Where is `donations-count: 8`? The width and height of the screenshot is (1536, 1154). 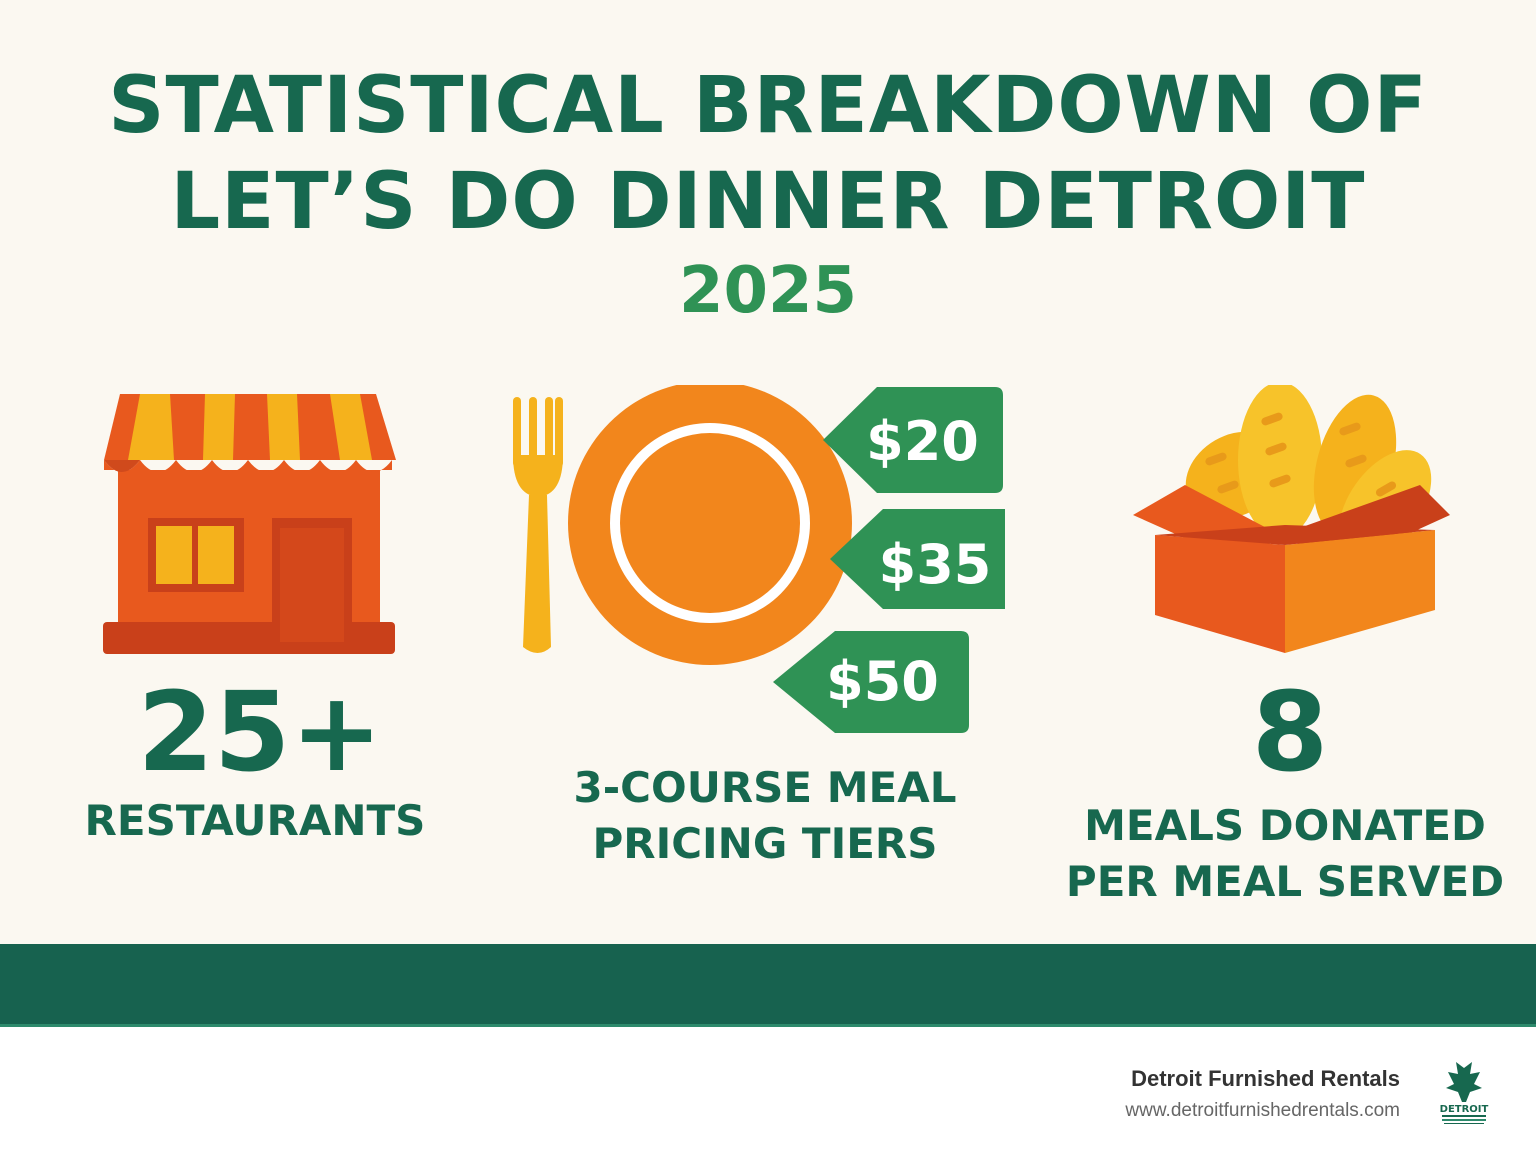 donations-count: 8 is located at coordinates (1290, 732).